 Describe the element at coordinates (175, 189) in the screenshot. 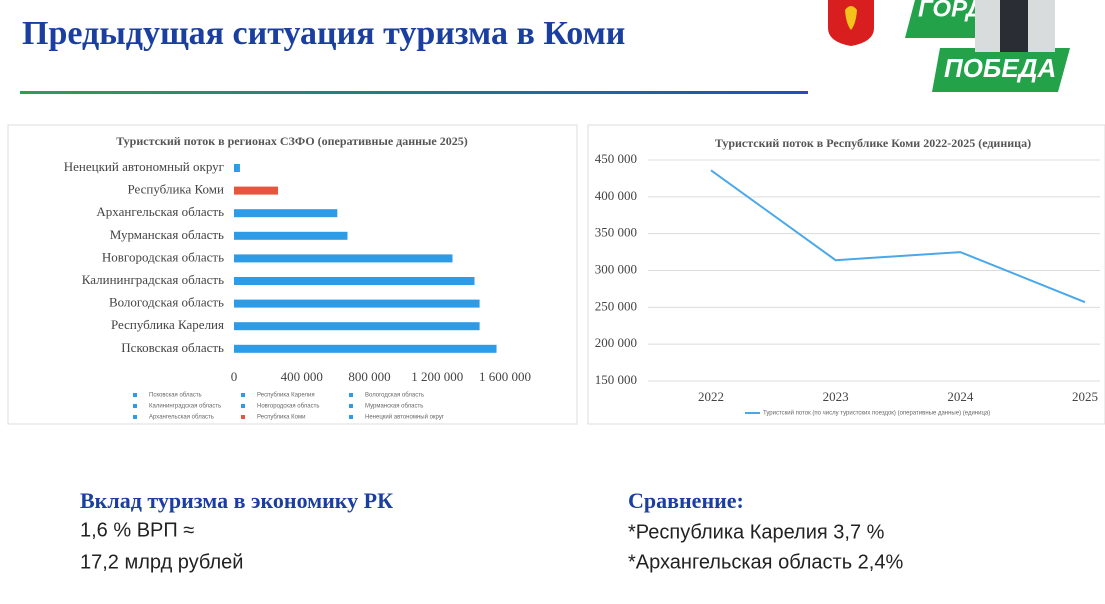

I see `y-tick-label: Республика Коми` at that location.